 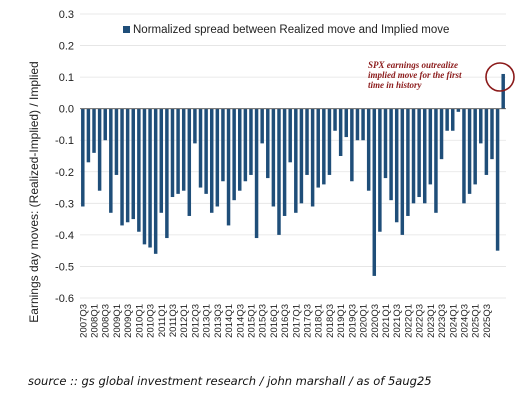 I want to click on x-tick-label: 2022Q3, so click(x=420, y=321).